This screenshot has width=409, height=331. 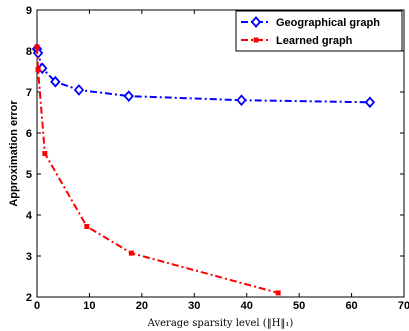 I want to click on y-tick-label: 8, so click(x=29, y=52).